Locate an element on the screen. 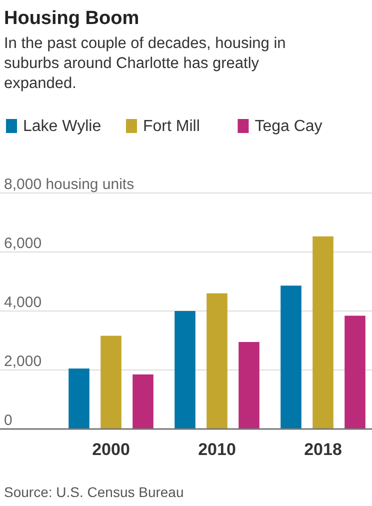  legend-label: Lake Wylie is located at coordinates (62, 126).